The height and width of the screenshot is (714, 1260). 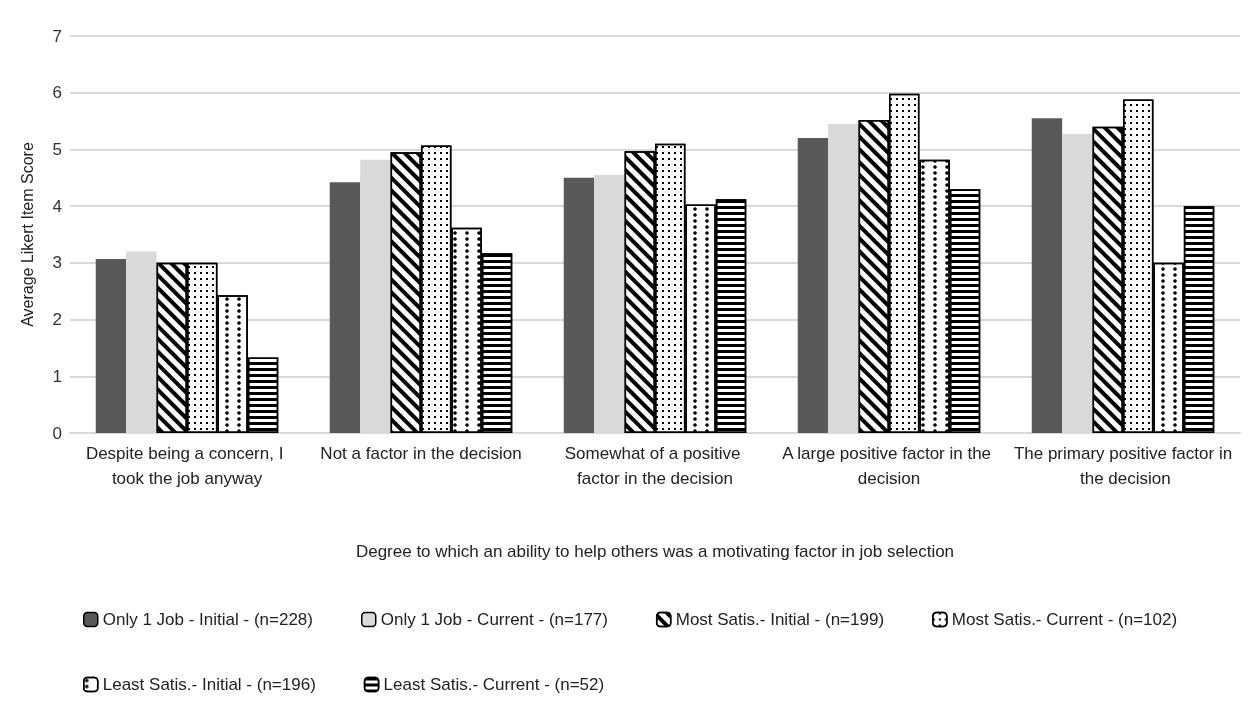 What do you see at coordinates (655, 551) in the screenshot?
I see `x-axis-title: Degree to which an ability to help others was a motivating factor in job selection` at bounding box center [655, 551].